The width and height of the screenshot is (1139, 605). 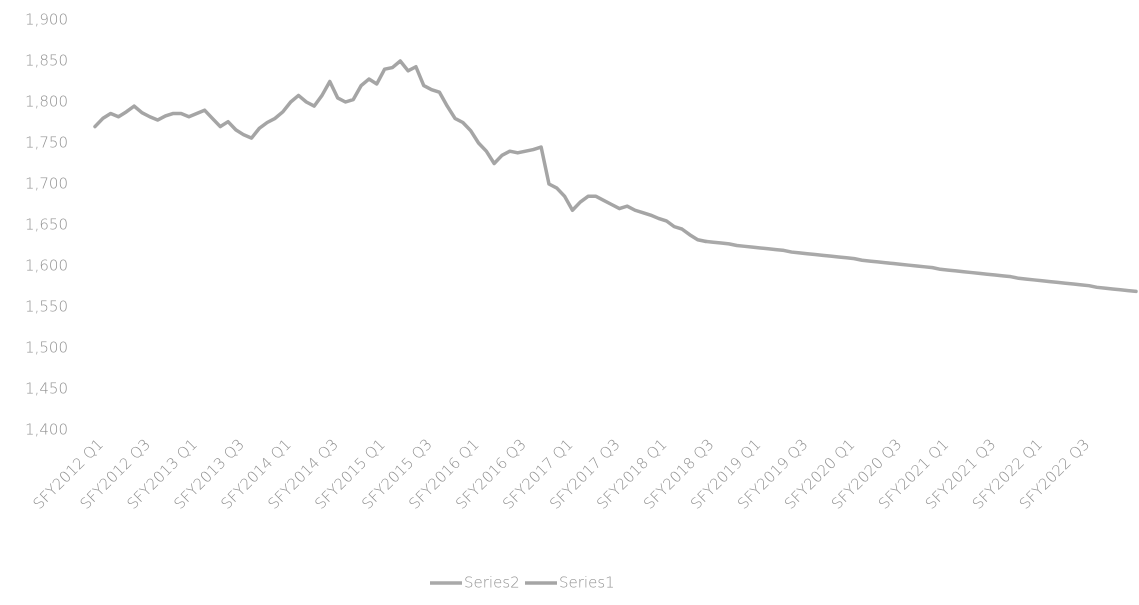 What do you see at coordinates (46, 143) in the screenshot?
I see `y-tick-label: 1,750` at bounding box center [46, 143].